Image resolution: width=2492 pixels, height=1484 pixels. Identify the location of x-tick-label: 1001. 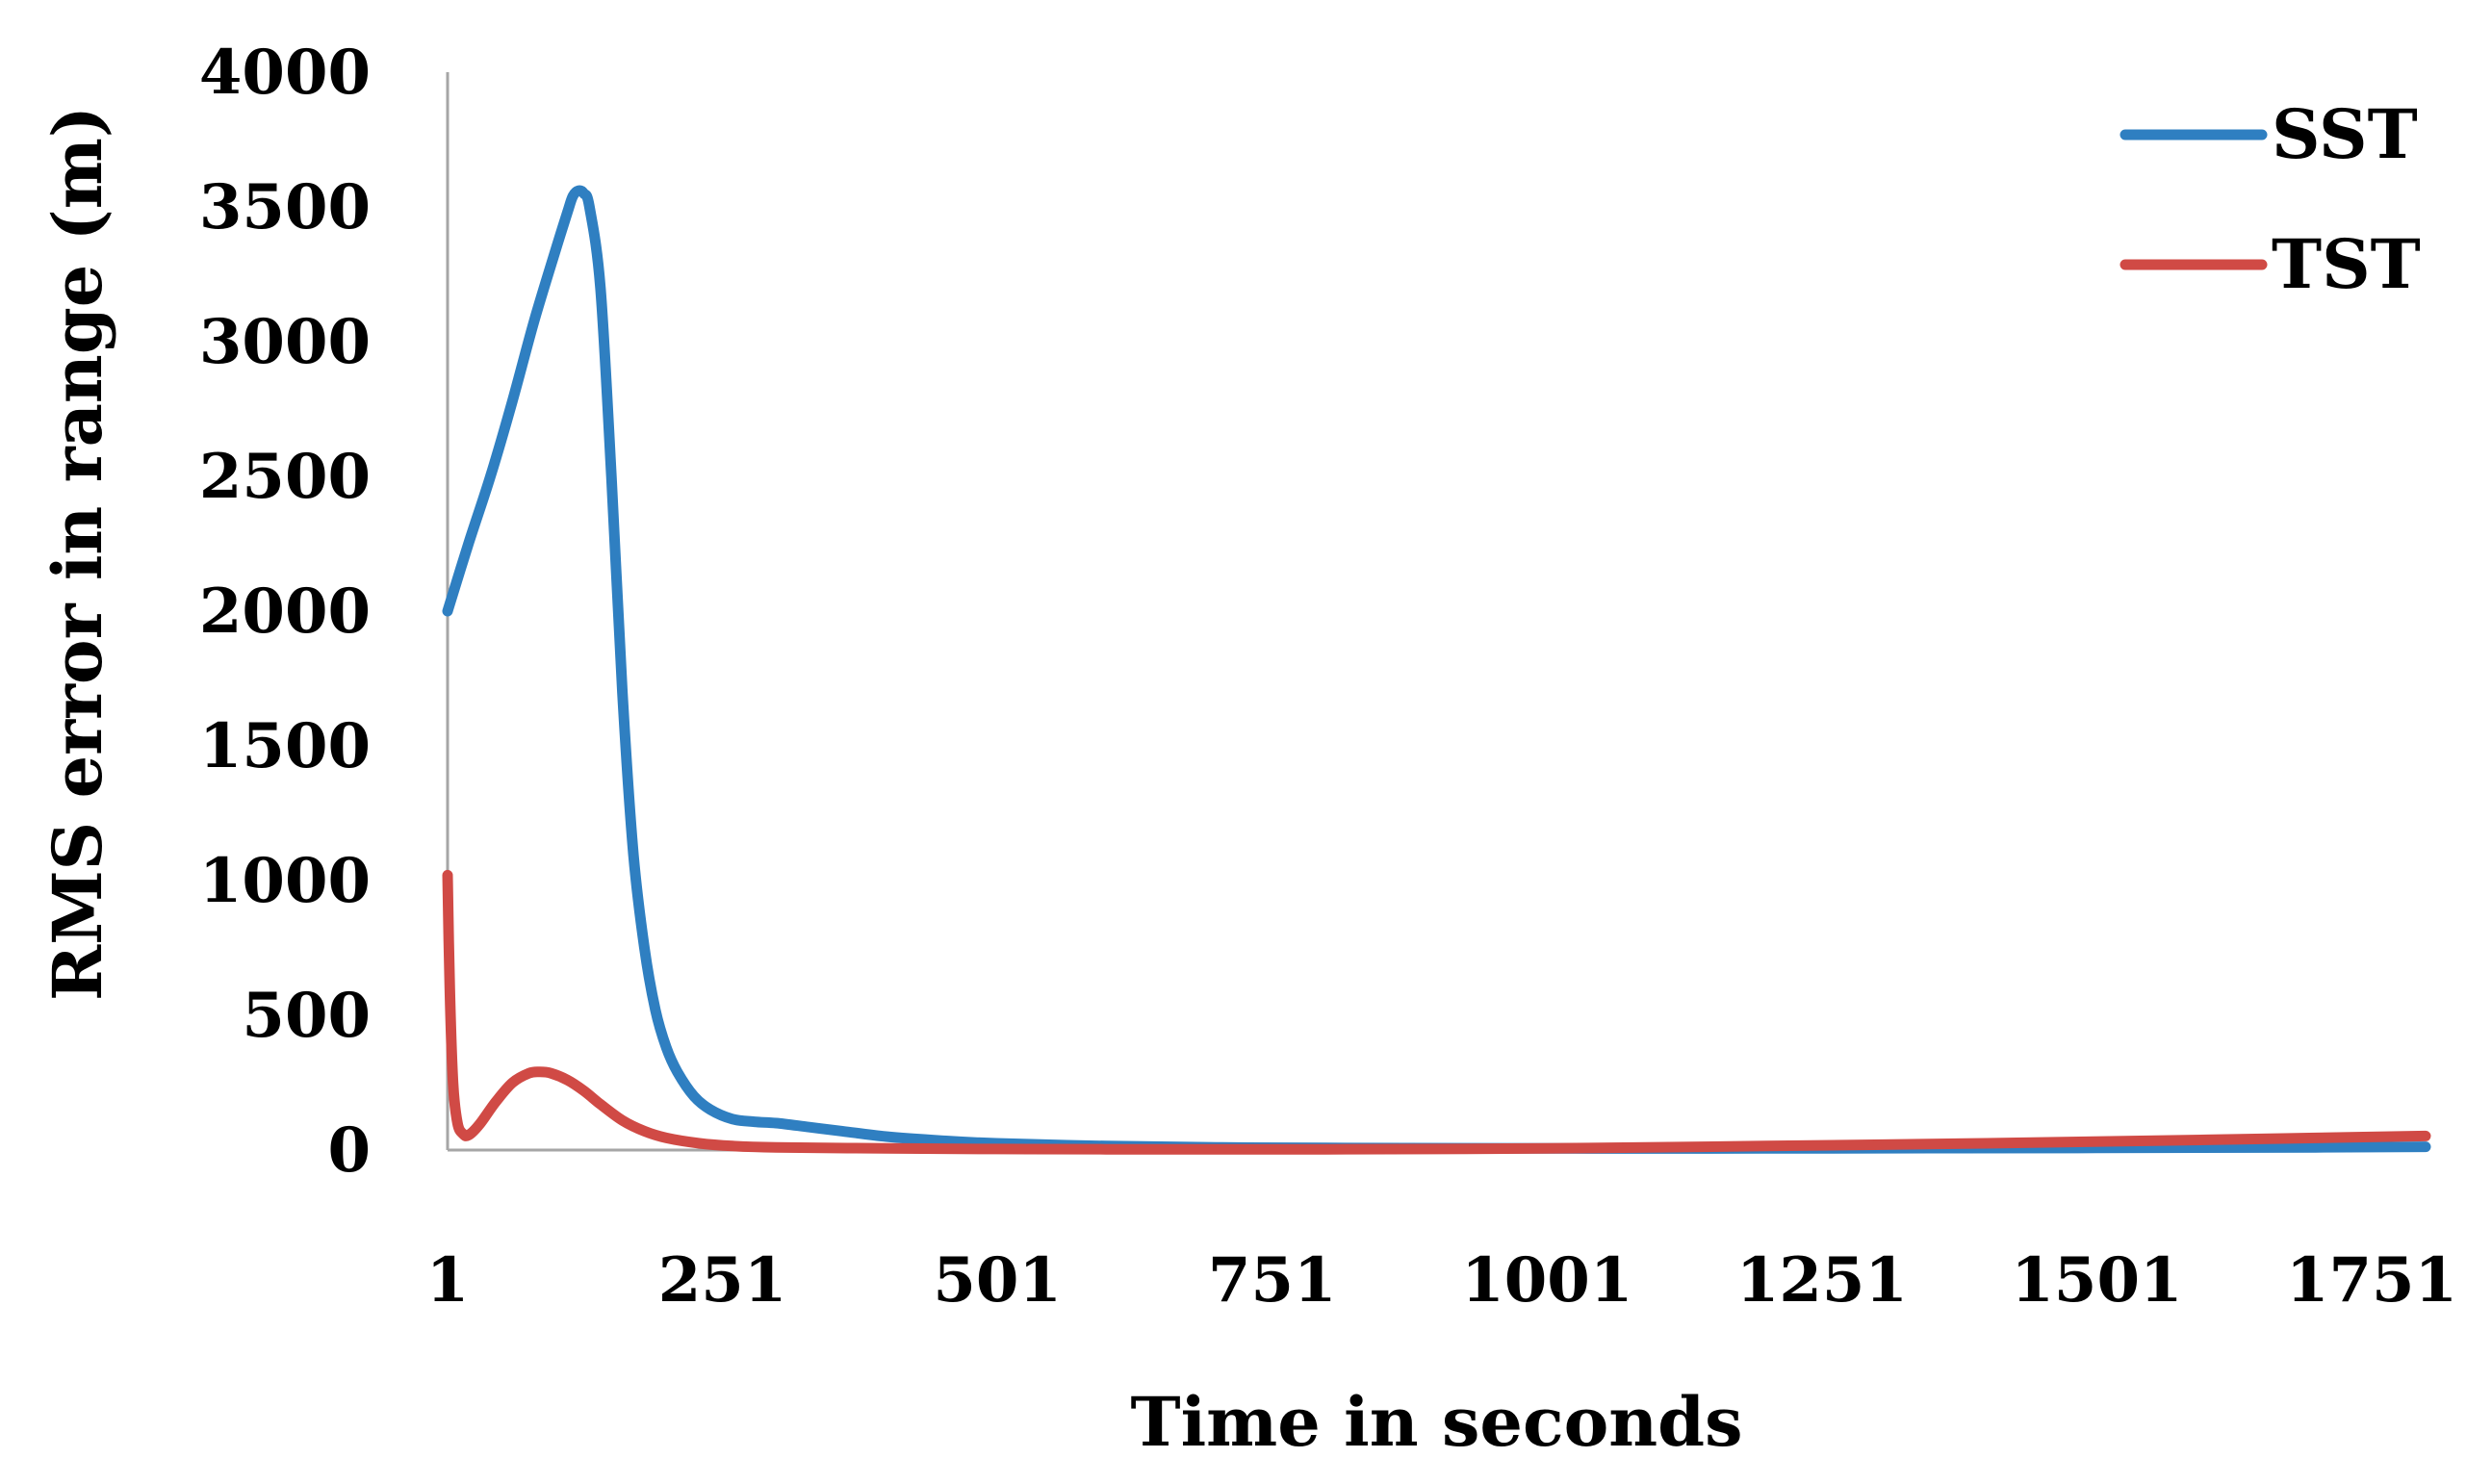
(1546, 1281).